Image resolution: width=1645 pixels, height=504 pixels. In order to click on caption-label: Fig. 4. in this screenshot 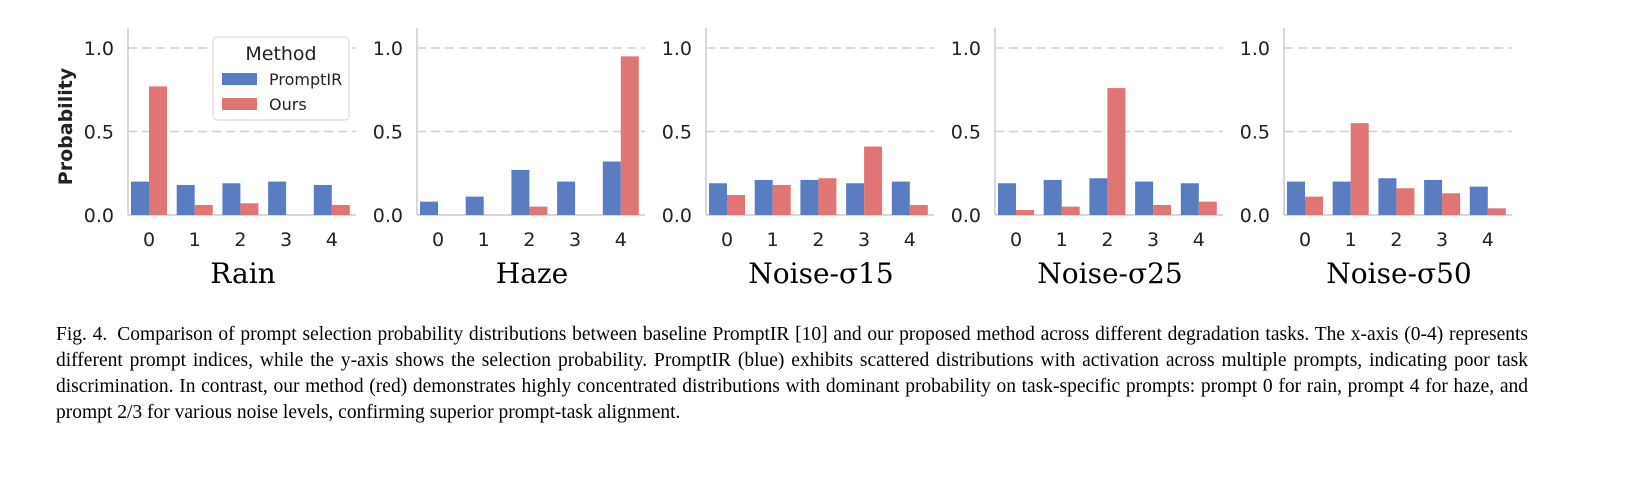, I will do `click(82, 334)`.